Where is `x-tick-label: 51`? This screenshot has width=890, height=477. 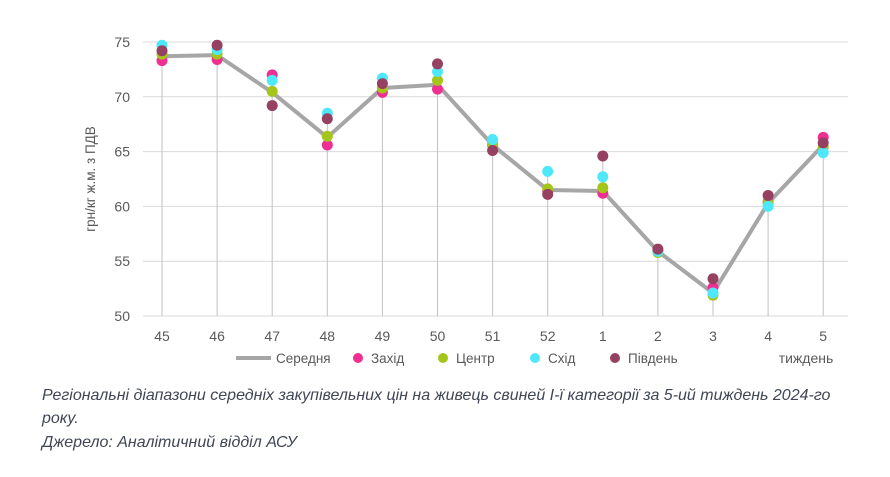
x-tick-label: 51 is located at coordinates (493, 336).